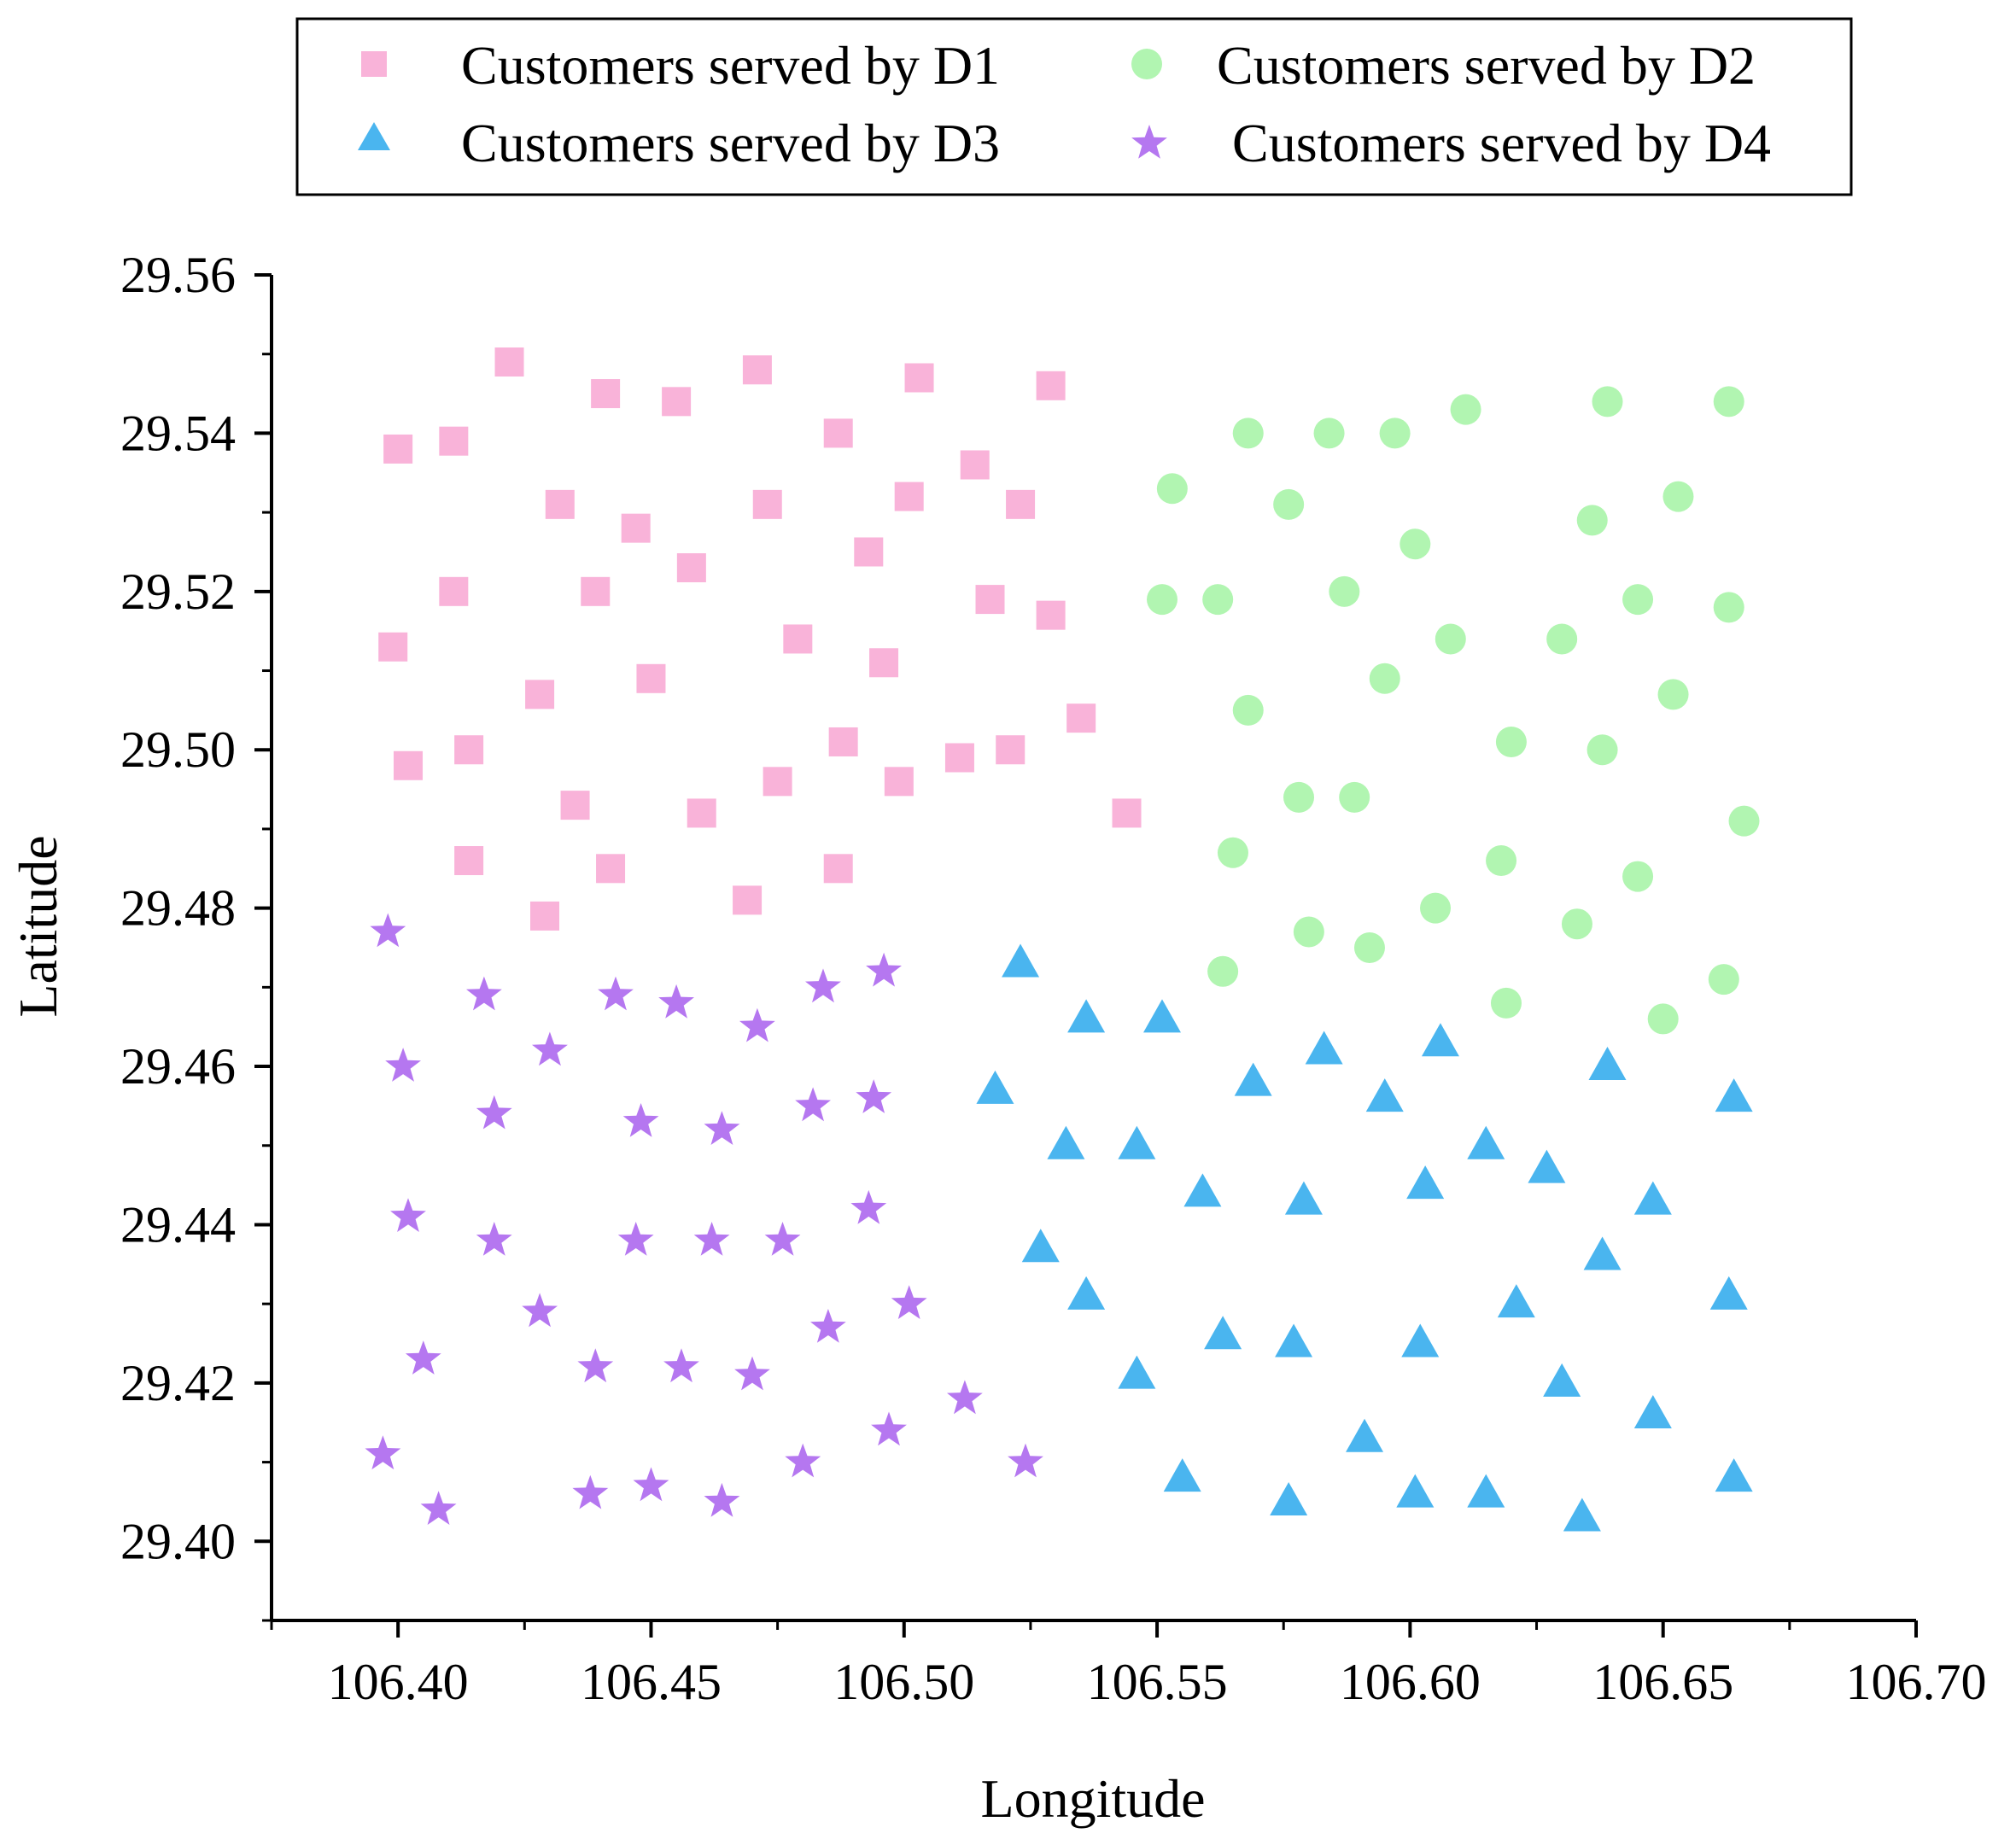  Describe the element at coordinates (178, 433) in the screenshot. I see `y-tick-label: 29.54` at that location.